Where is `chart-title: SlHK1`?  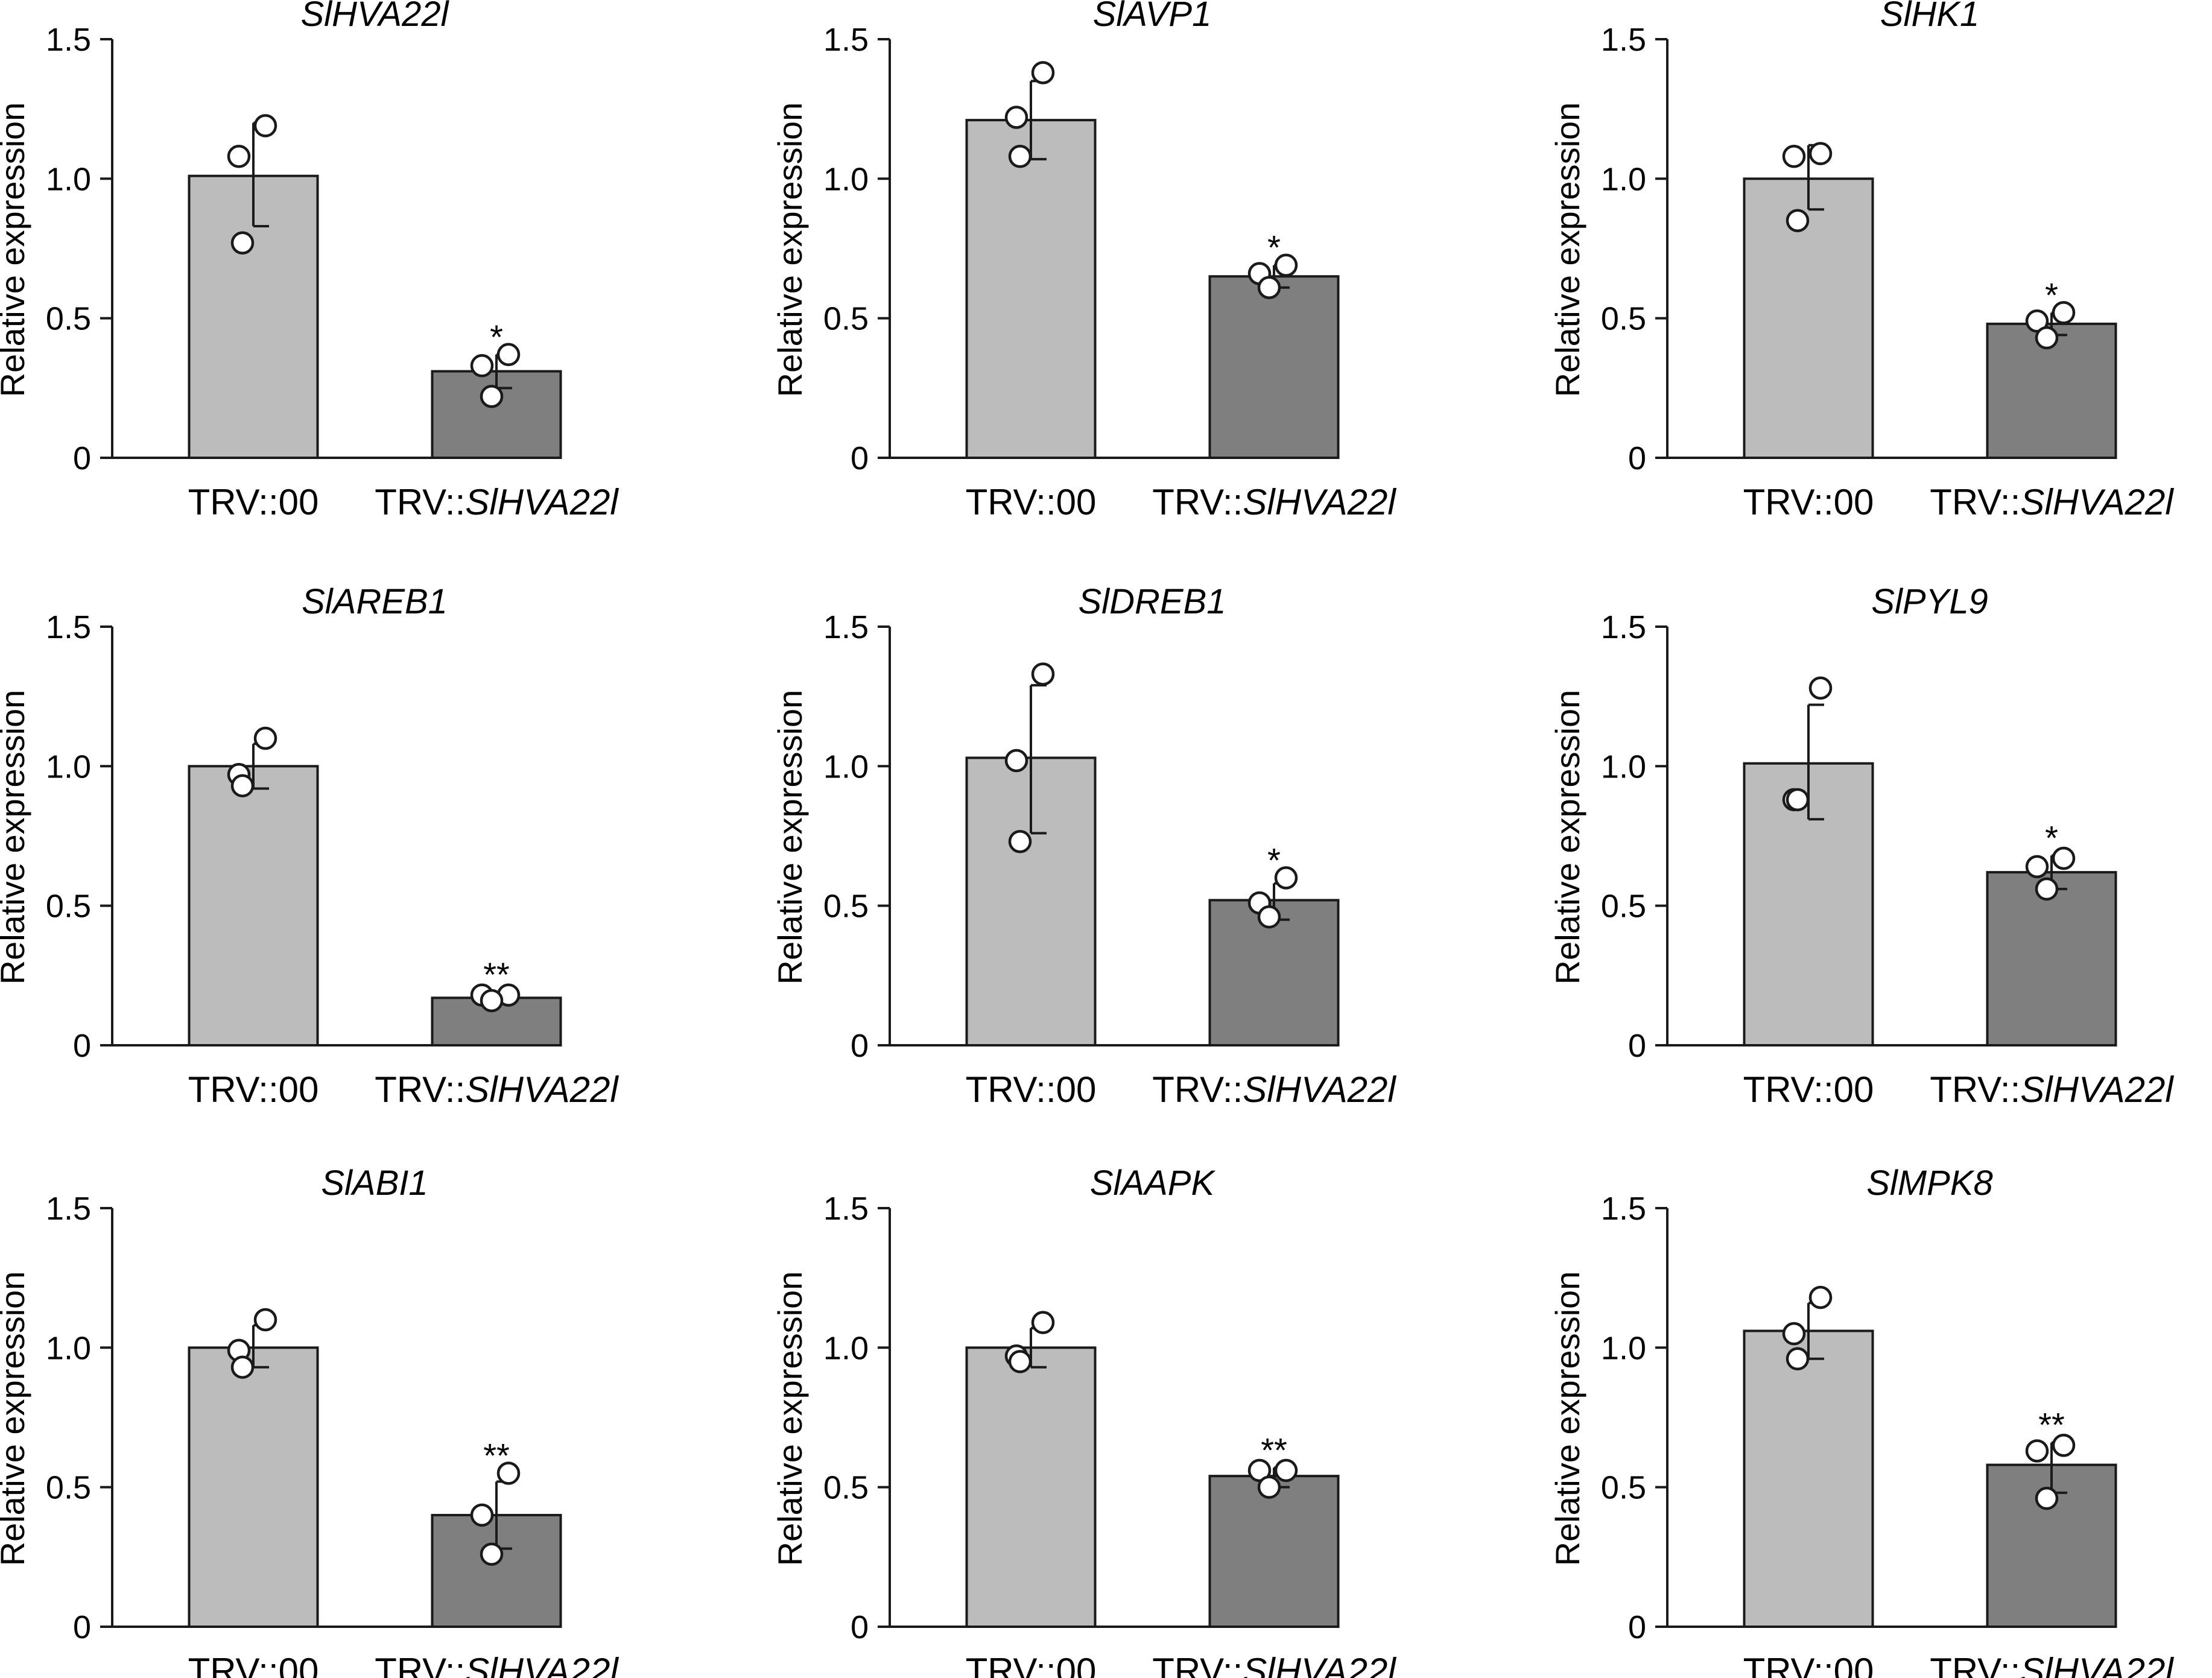 chart-title: SlHK1 is located at coordinates (1929, 17).